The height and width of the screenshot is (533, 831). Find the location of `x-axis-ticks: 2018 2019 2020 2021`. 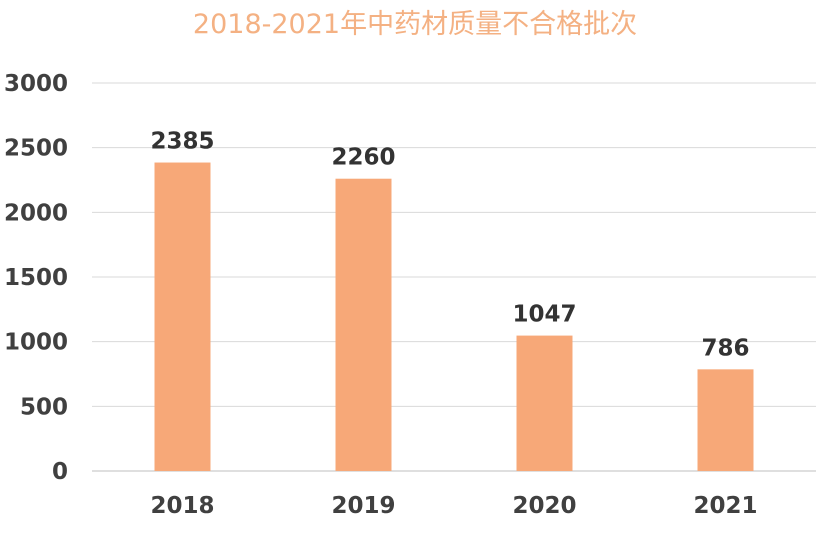

x-axis-ticks: 2018 2019 2020 2021 is located at coordinates (453, 506).